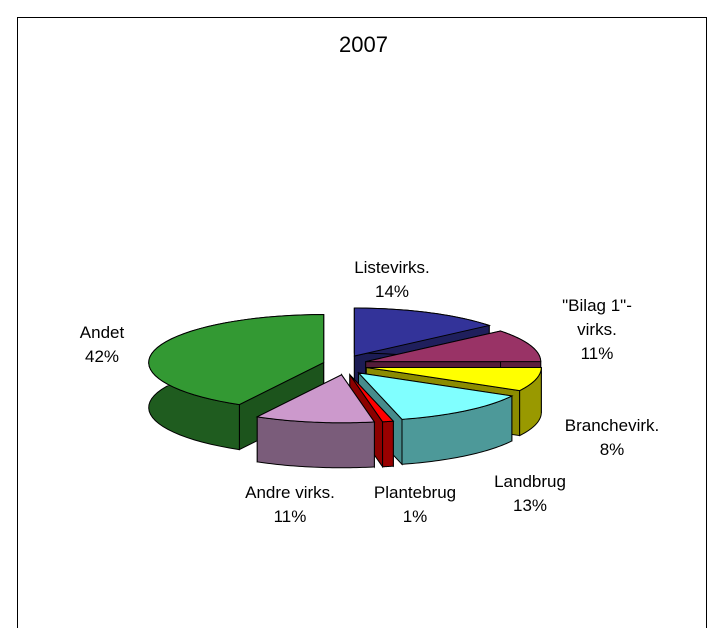 Image resolution: width=727 pixels, height=628 pixels. Describe the element at coordinates (102, 332) in the screenshot. I see `category-label: Andet` at that location.